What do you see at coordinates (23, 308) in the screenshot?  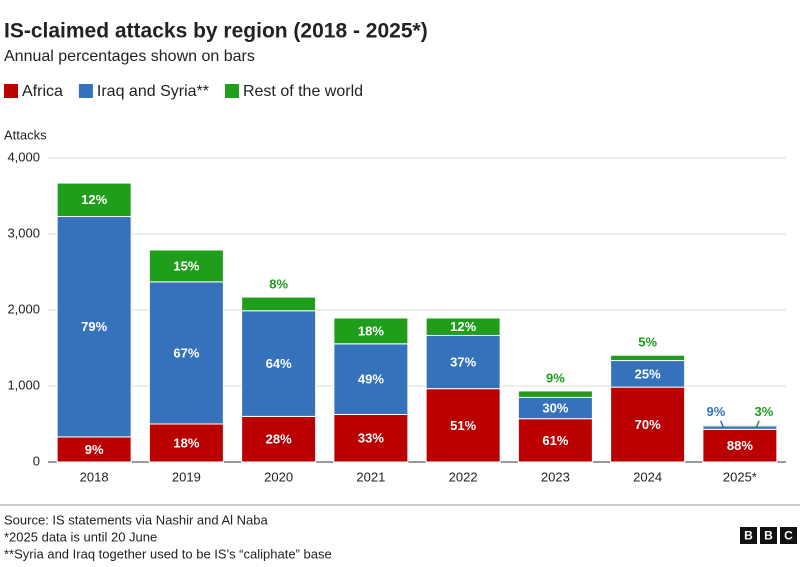 I see `y-tick-label: 2,000` at bounding box center [23, 308].